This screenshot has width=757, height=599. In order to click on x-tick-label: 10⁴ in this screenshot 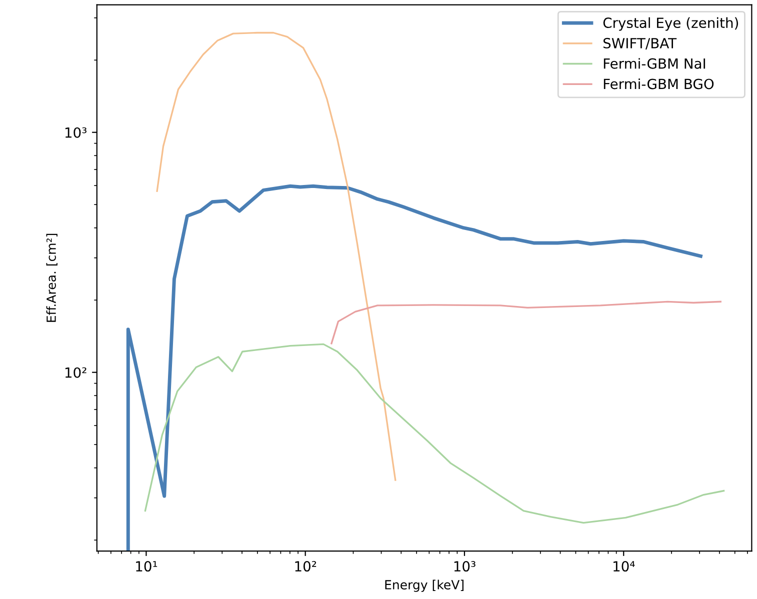, I will do `click(624, 566)`.